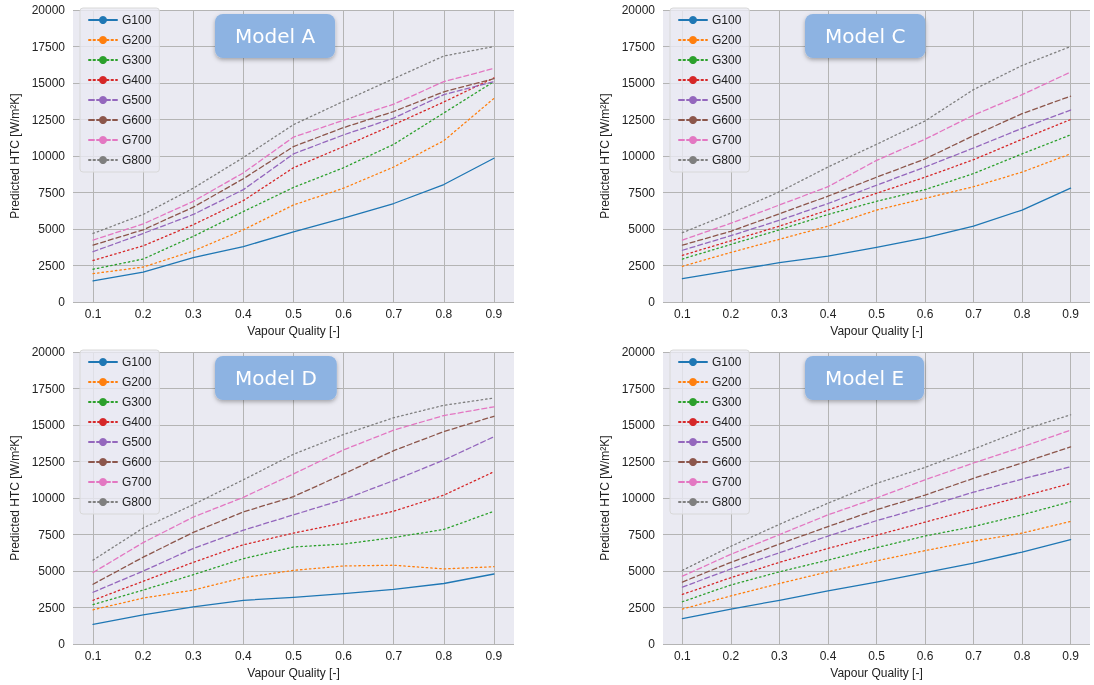  Describe the element at coordinates (865, 378) in the screenshot. I see `text: Model E` at that location.